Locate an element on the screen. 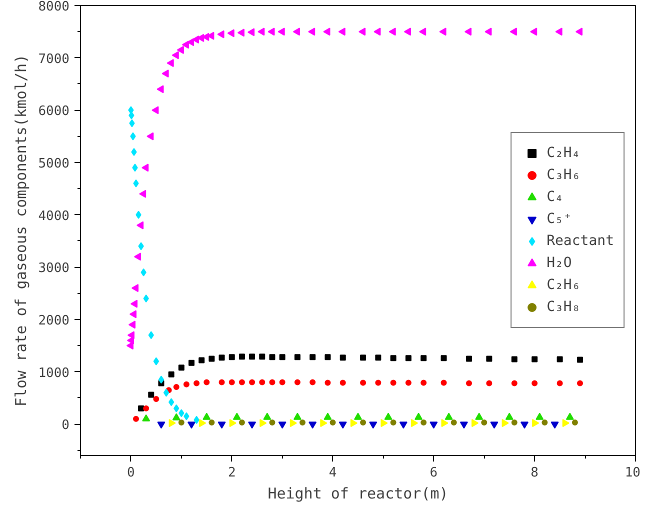 The height and width of the screenshot is (514, 648). y-tick-label: 6000 is located at coordinates (54, 112).